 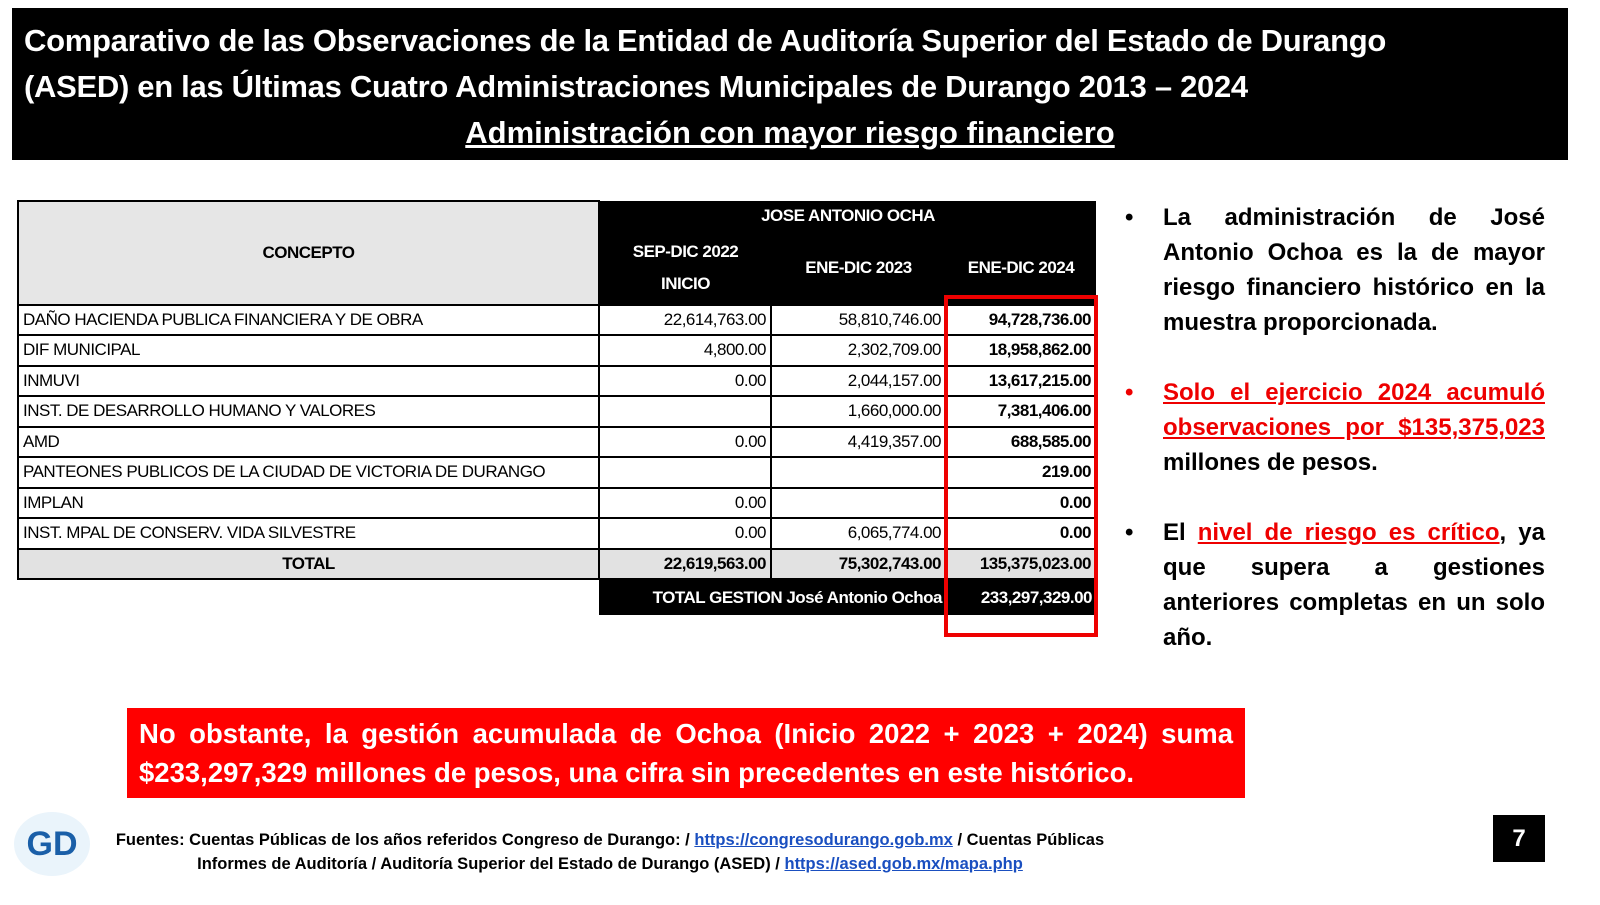 What do you see at coordinates (1021, 441) in the screenshot?
I see `amount-cell: 688,585.00` at bounding box center [1021, 441].